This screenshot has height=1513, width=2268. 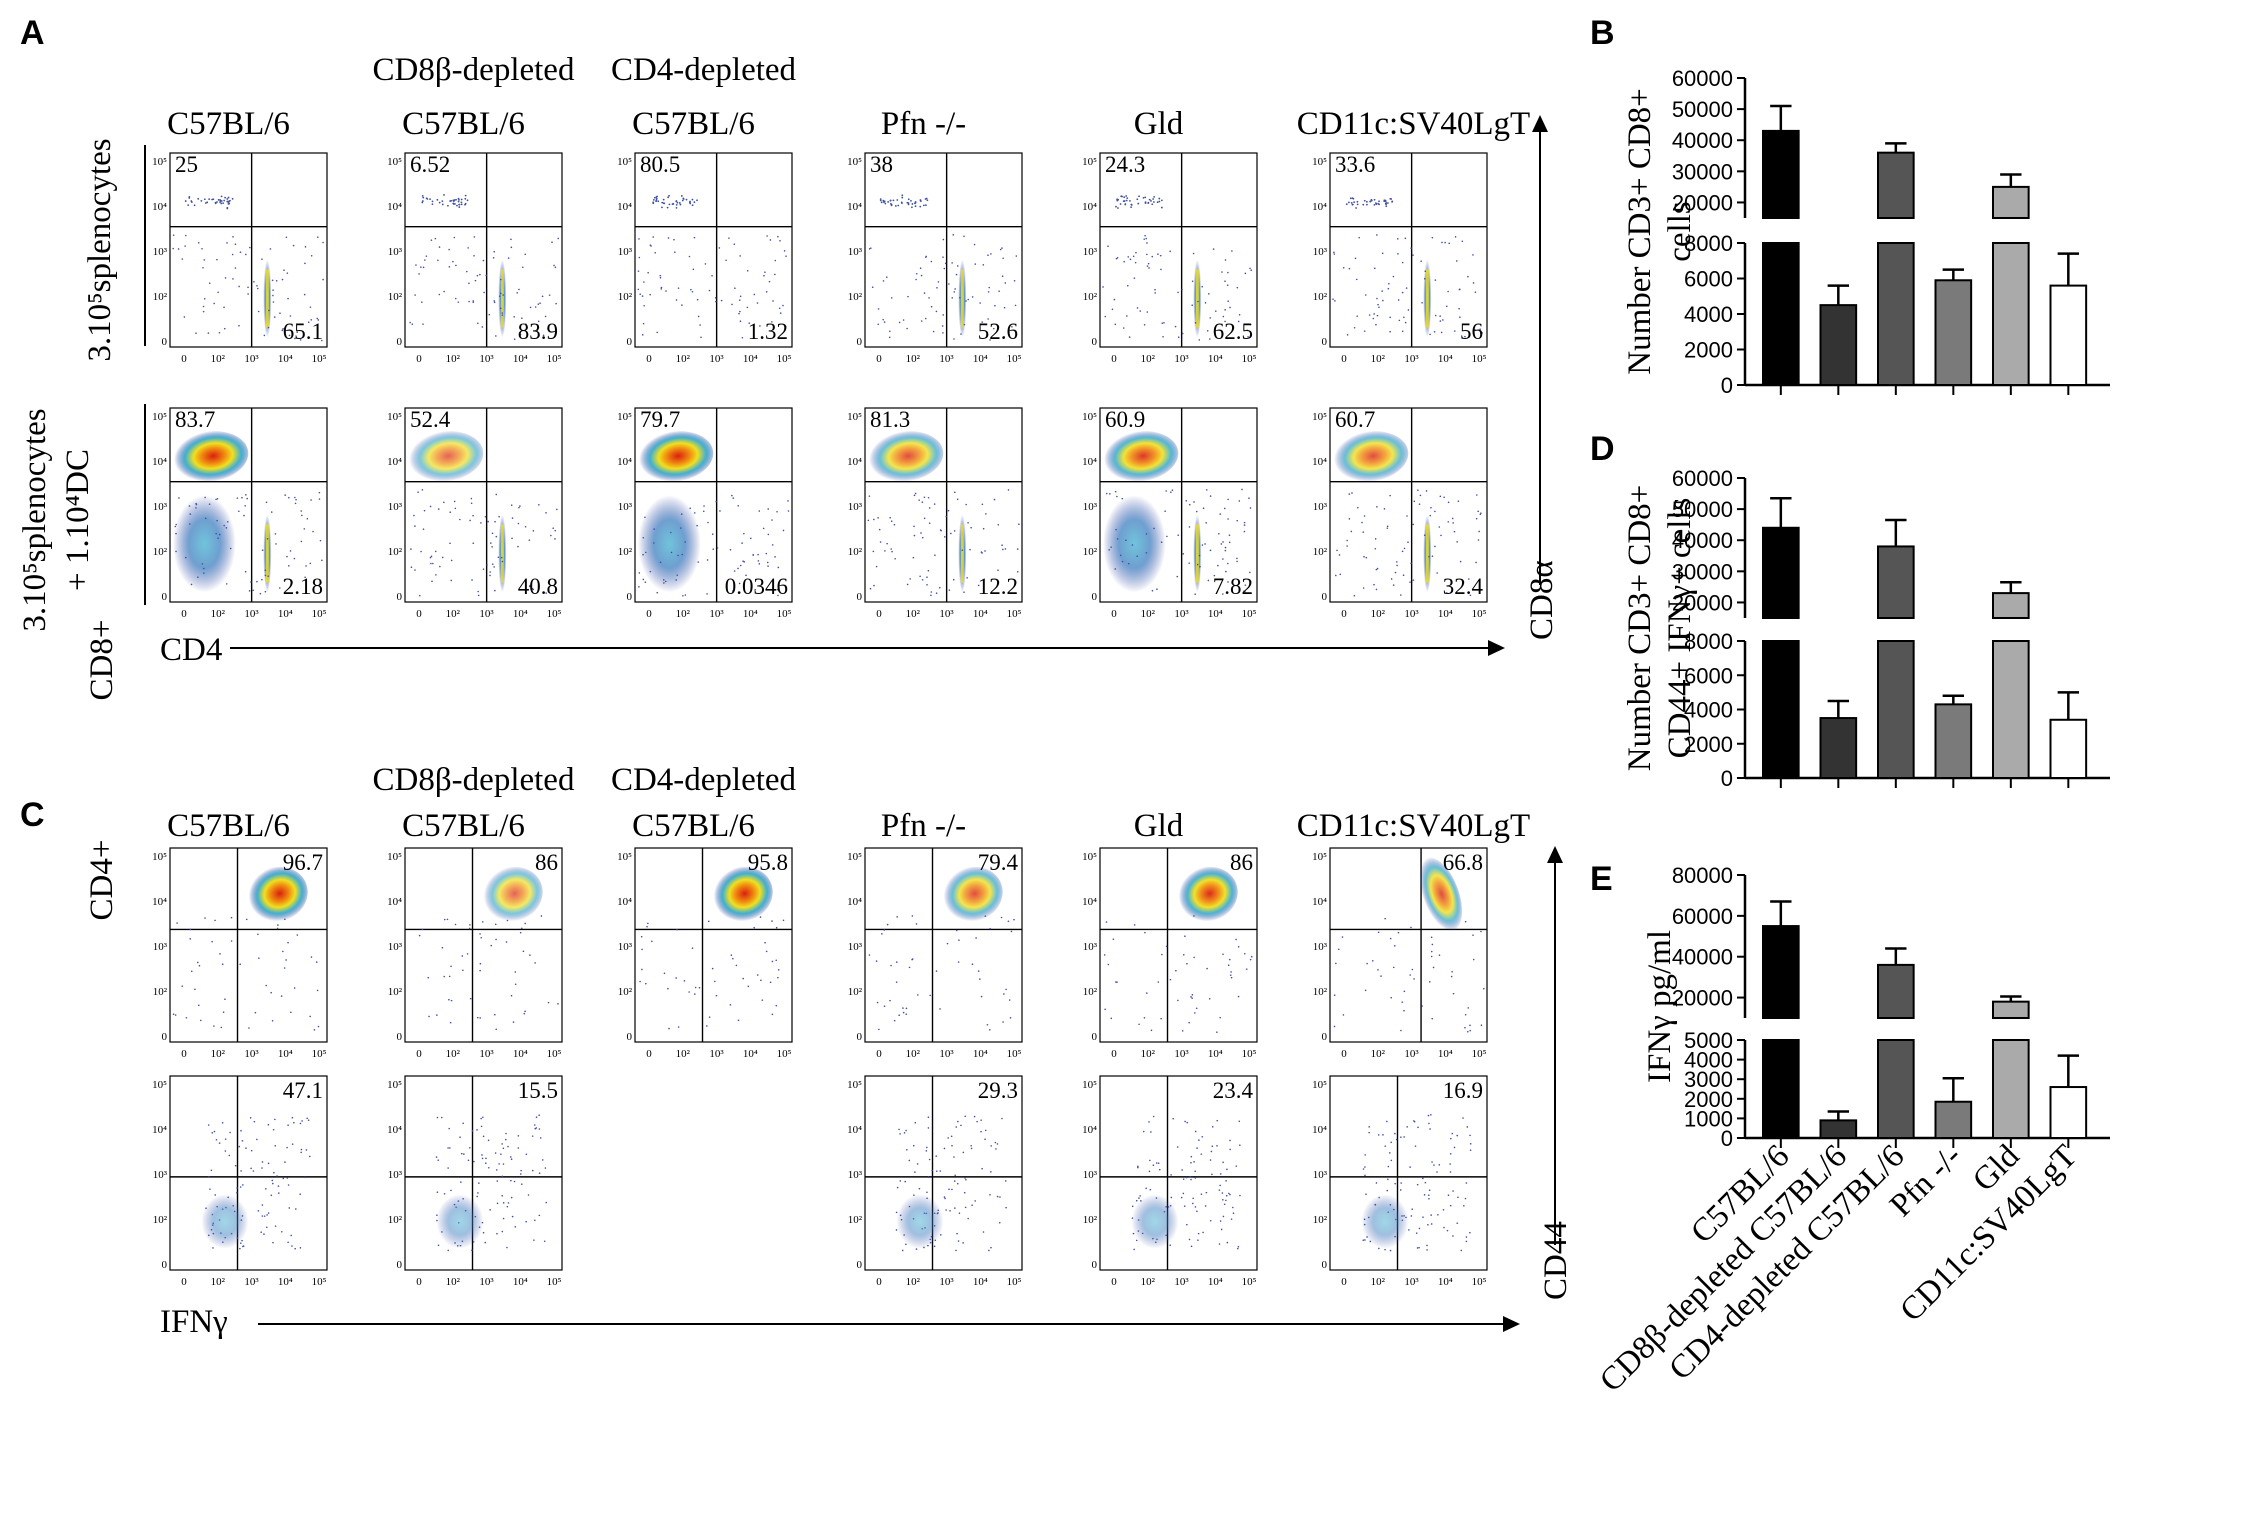 I want to click on x-tick-label: 10⁵, so click(x=319, y=359).